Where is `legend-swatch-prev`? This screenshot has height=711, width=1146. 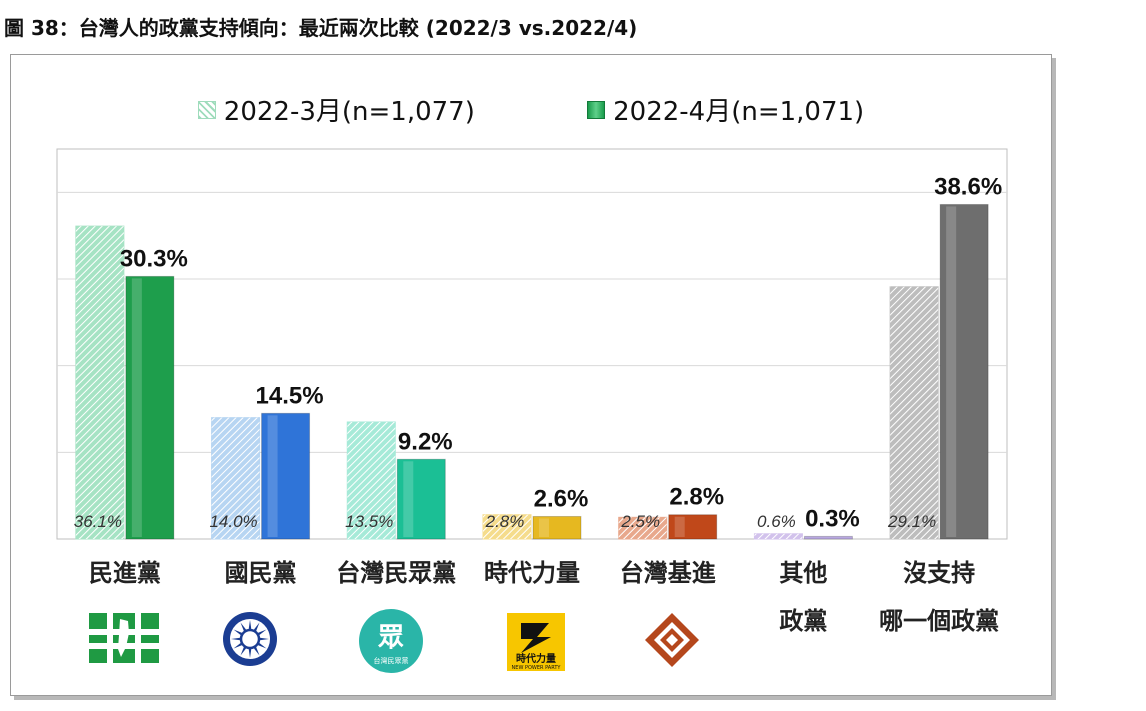
legend-swatch-prev is located at coordinates (206, 109).